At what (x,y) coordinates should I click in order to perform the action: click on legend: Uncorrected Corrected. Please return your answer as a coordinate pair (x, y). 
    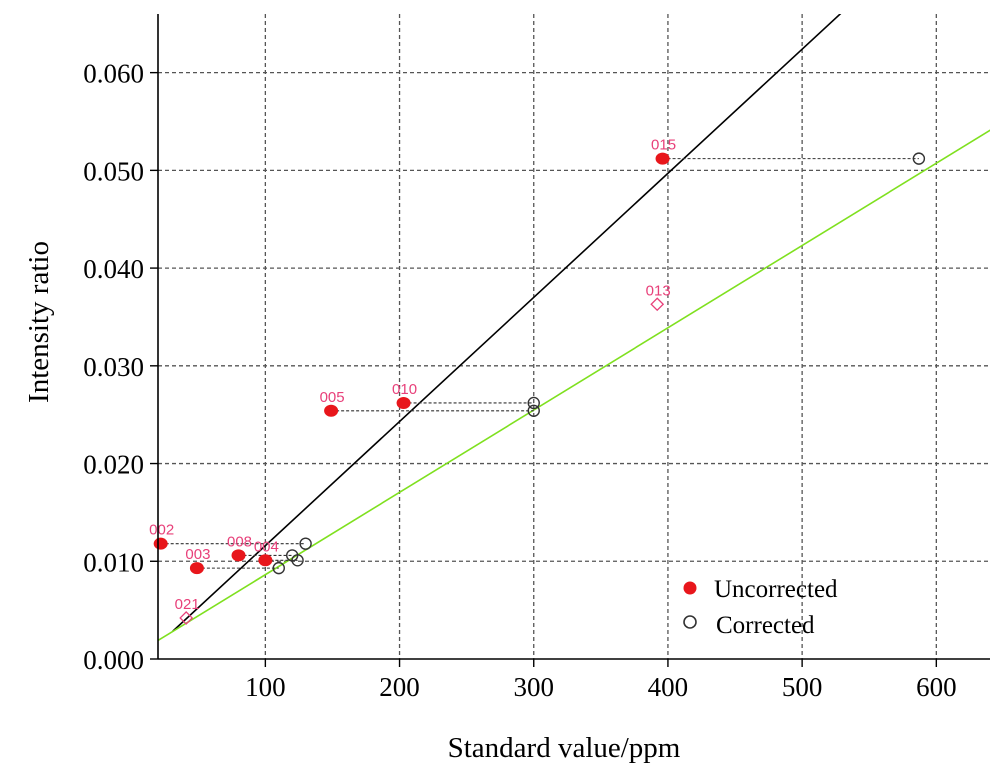
    Looking at the image, I should click on (760, 607).